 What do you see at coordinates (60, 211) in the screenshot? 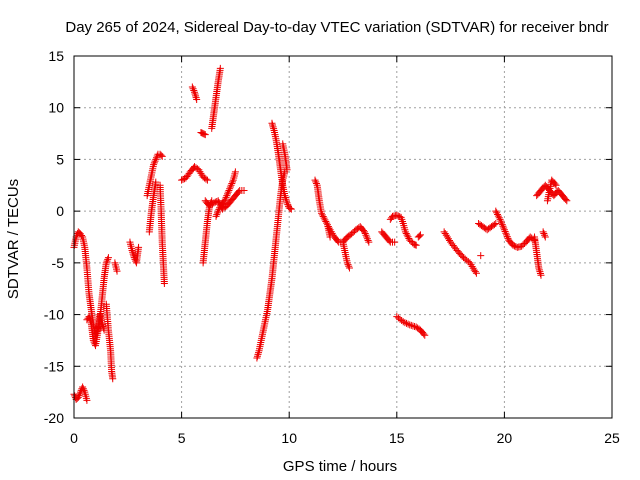
I see `y-tick-label: 0` at bounding box center [60, 211].